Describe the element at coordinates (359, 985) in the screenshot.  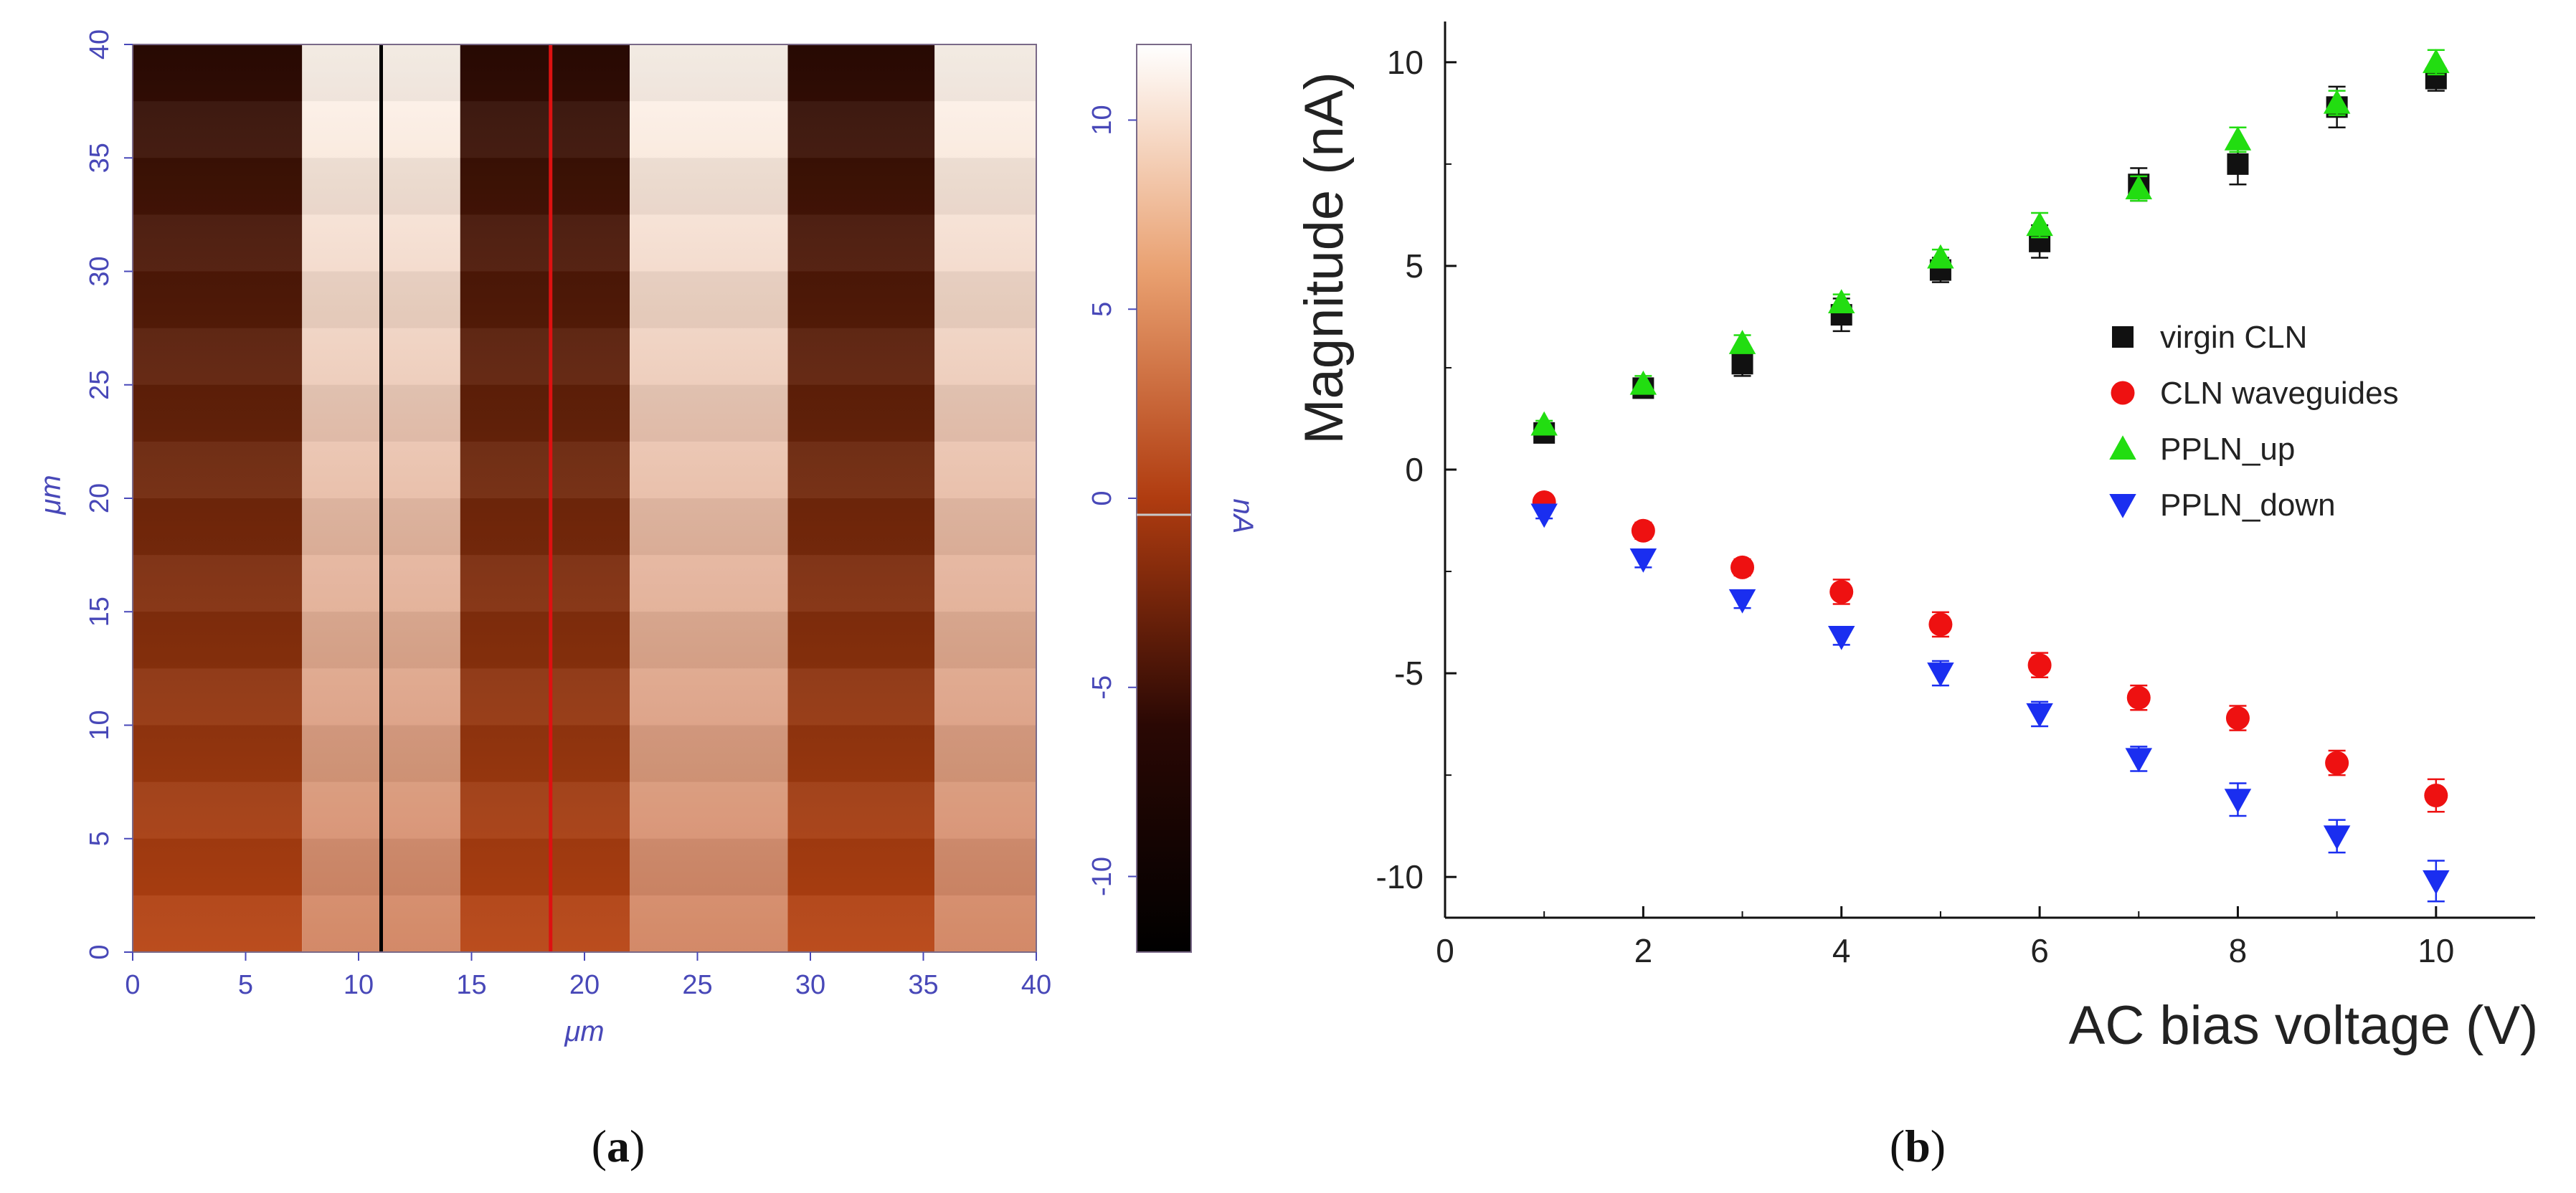
I see `map-x-tick-label: 10` at that location.